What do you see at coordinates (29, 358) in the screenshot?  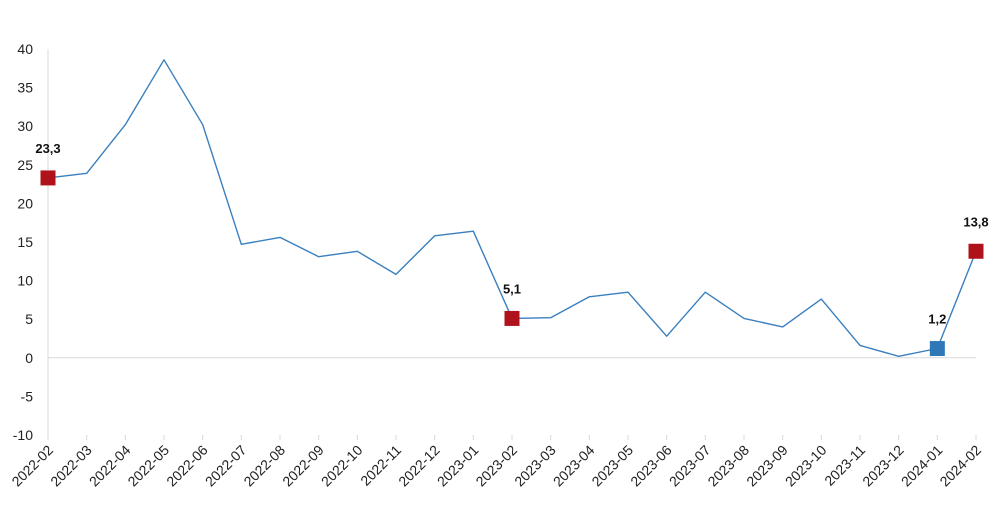 I see `y-tick-label: 0` at bounding box center [29, 358].